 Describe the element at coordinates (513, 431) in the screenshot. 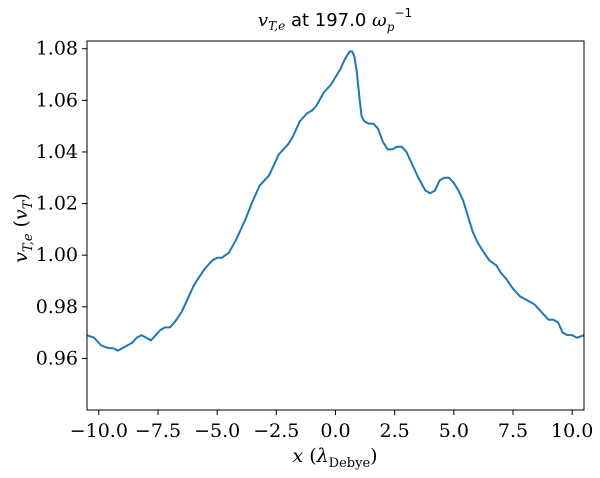

I see `x-tick-label: 7.5` at that location.